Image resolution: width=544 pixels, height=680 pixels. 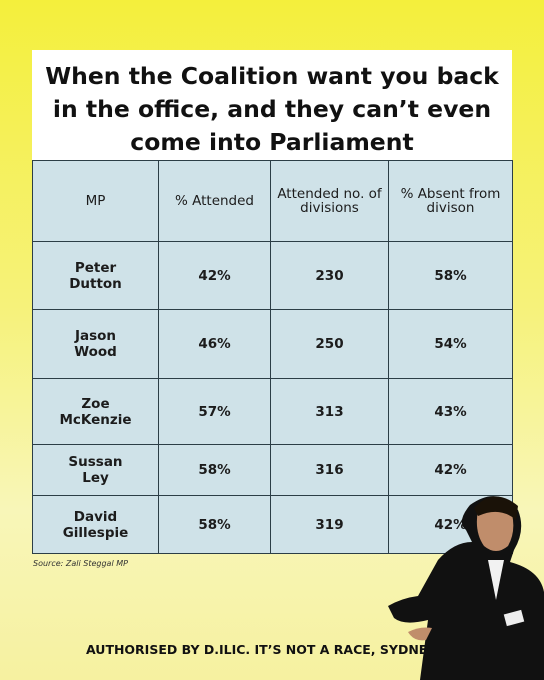 What do you see at coordinates (329, 344) in the screenshot?
I see `cell: 250` at bounding box center [329, 344].